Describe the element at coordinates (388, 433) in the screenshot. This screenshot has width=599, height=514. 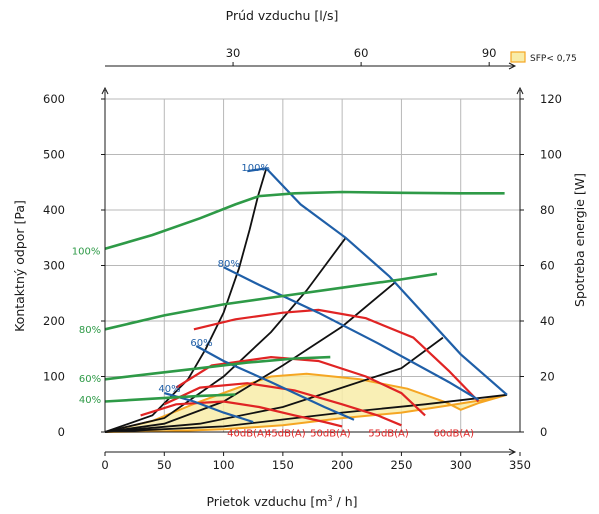
I see `noise-series-label: 55dB(A)` at that location.